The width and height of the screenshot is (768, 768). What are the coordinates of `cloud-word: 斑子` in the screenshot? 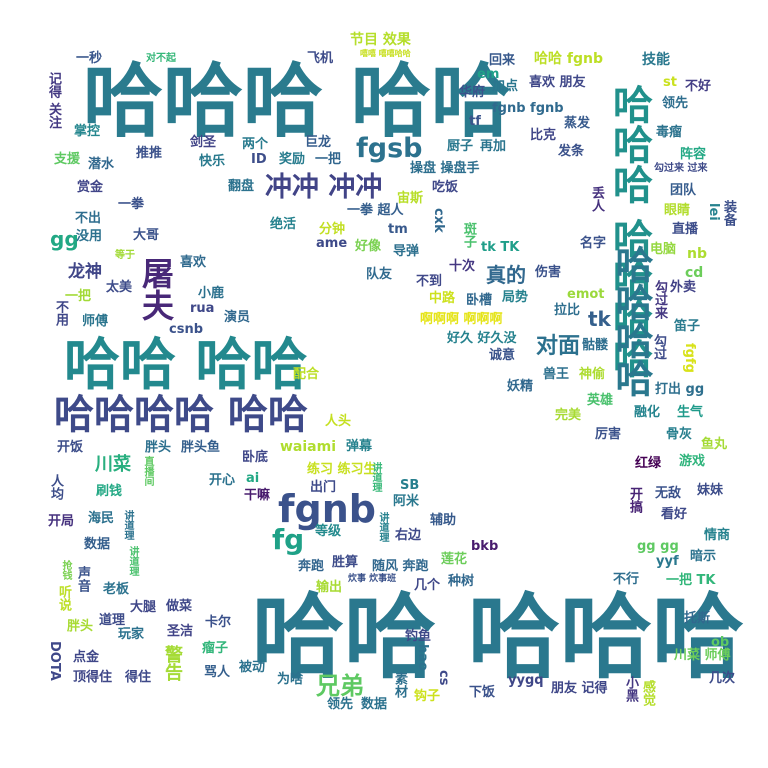 It's located at (468, 235).